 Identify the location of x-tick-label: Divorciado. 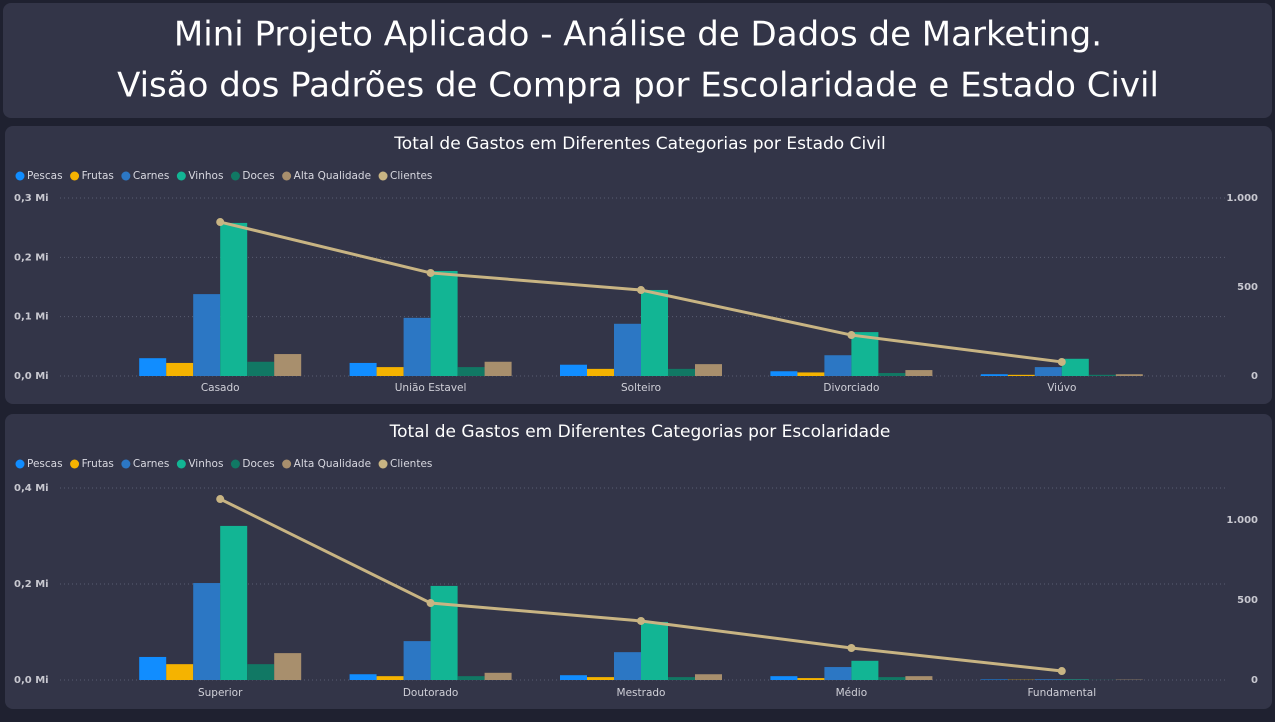
(851, 388).